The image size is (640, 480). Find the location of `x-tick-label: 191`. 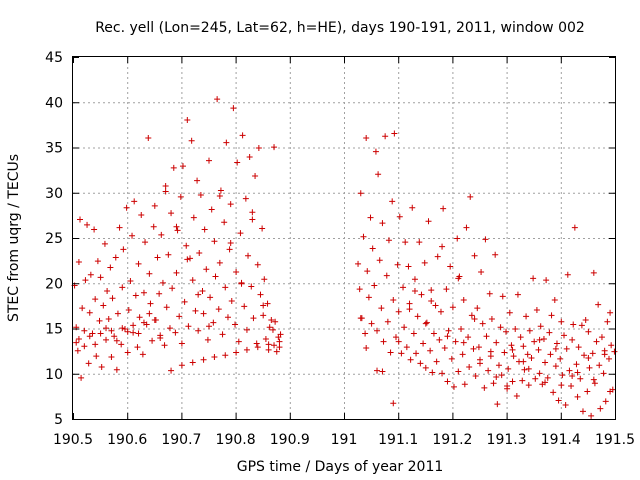

x-tick-label: 191 is located at coordinates (344, 440).